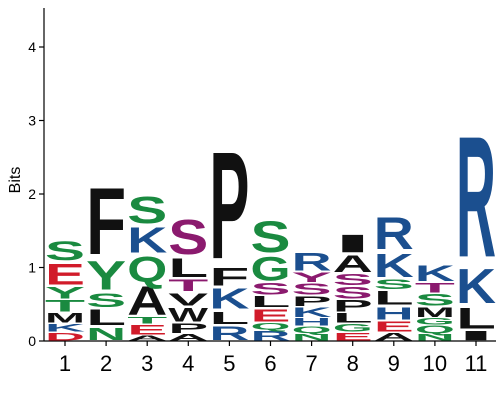 The height and width of the screenshot is (400, 500). What do you see at coordinates (353, 363) in the screenshot?
I see `x-tick-label: 8` at bounding box center [353, 363].